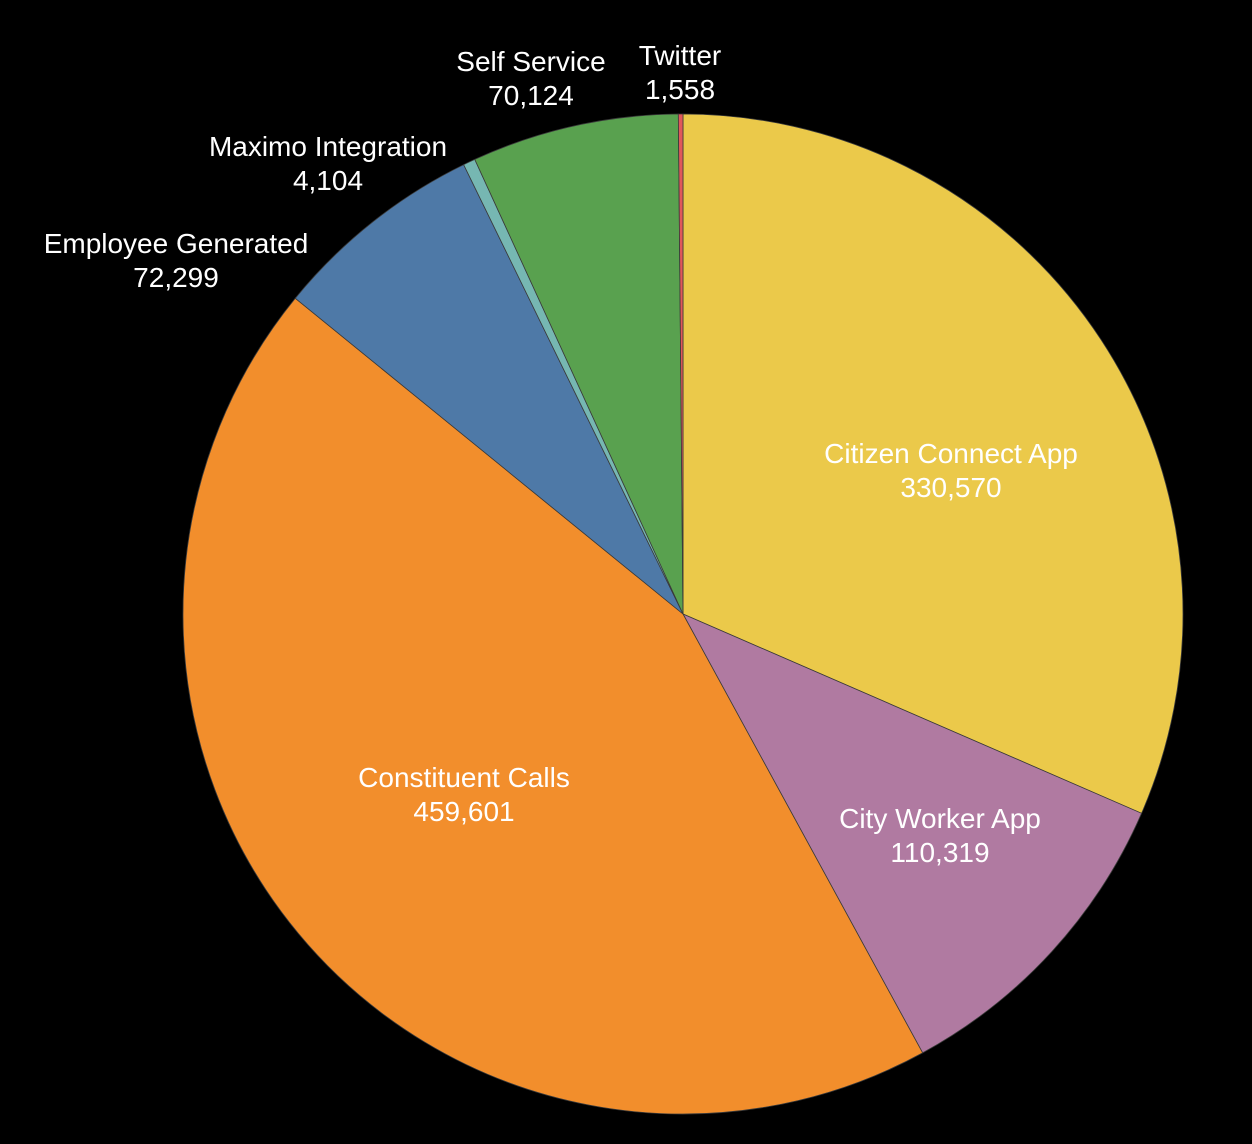 The image size is (1252, 1144). What do you see at coordinates (464, 777) in the screenshot?
I see `pie-label-name: Constituent Calls` at bounding box center [464, 777].